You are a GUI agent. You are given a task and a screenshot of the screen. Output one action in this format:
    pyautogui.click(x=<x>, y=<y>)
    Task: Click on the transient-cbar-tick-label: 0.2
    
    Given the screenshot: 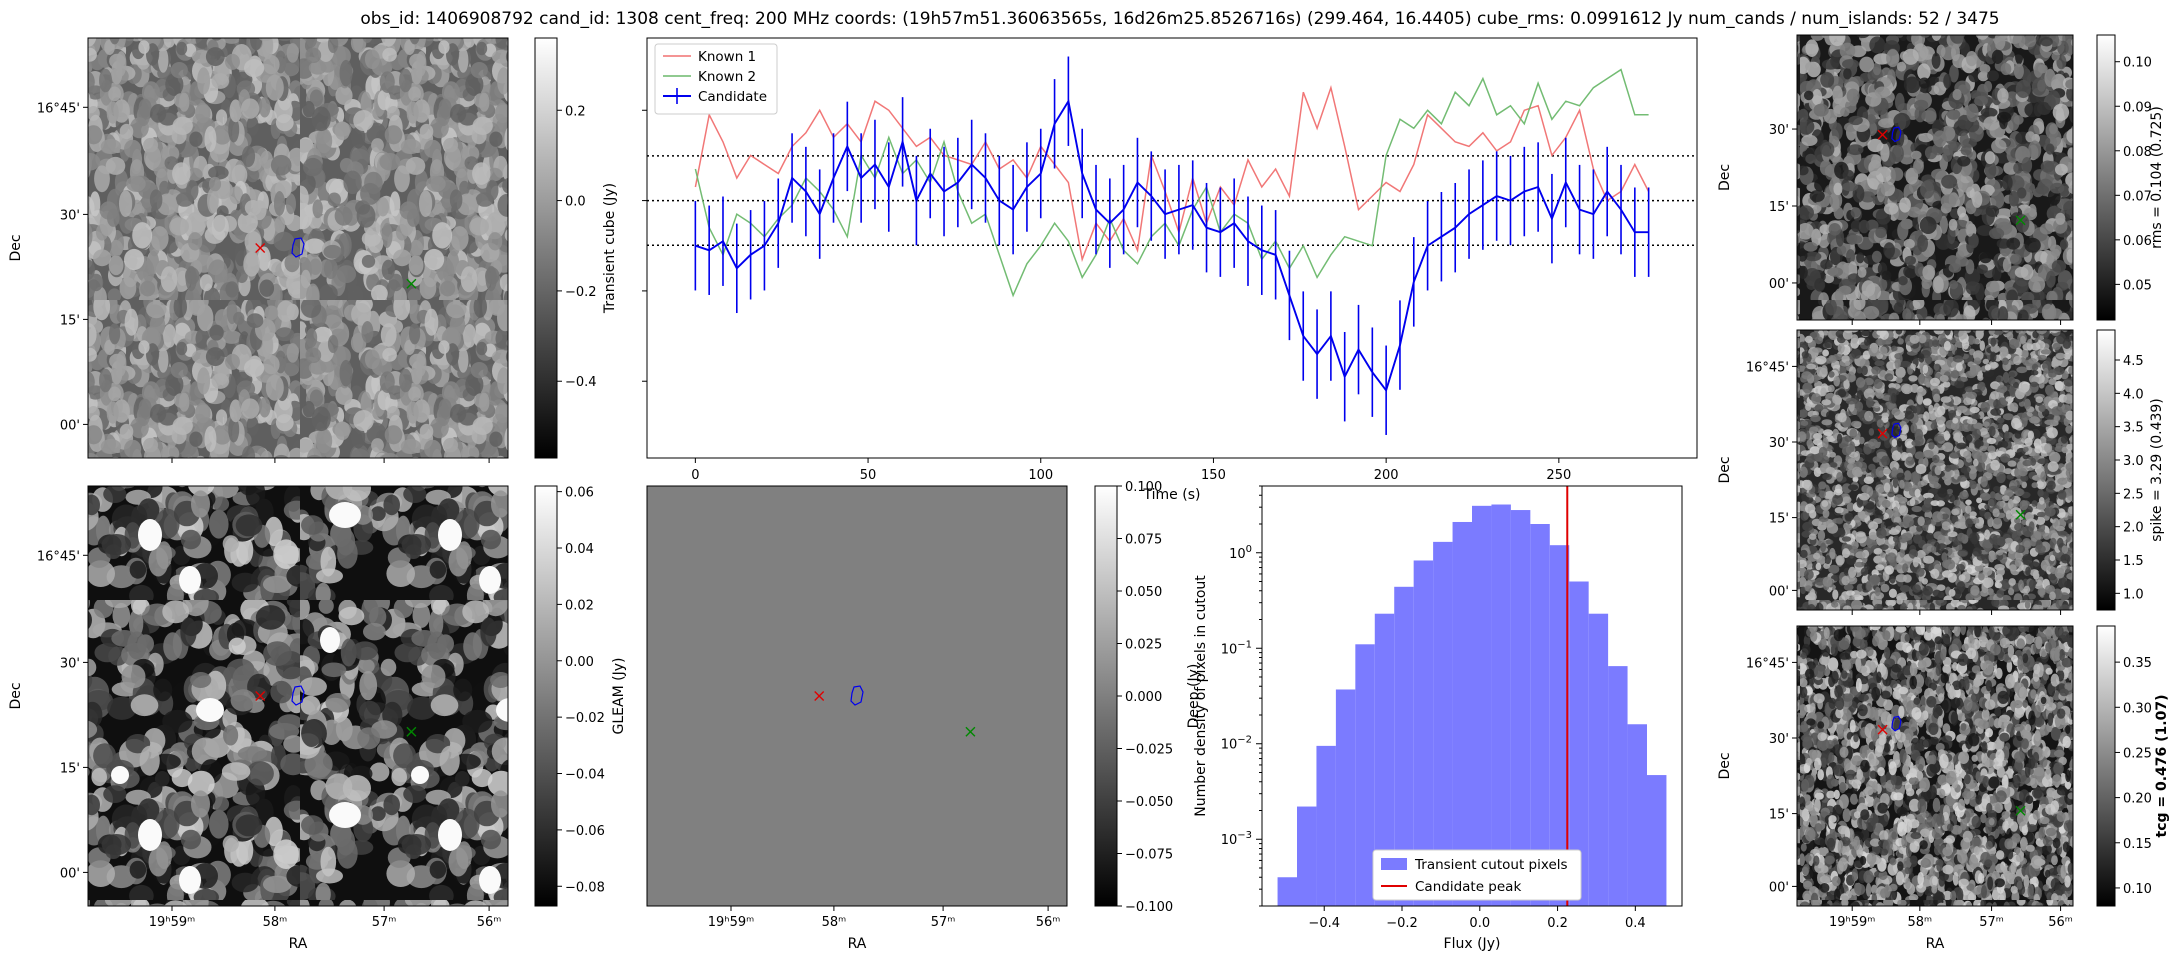 What is the action you would take?
    pyautogui.click(x=575, y=111)
    